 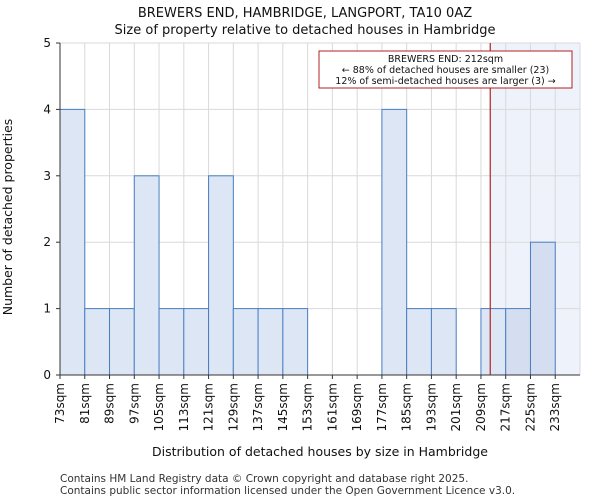 I want to click on x-tick-label: 177sqm, so click(x=382, y=407).